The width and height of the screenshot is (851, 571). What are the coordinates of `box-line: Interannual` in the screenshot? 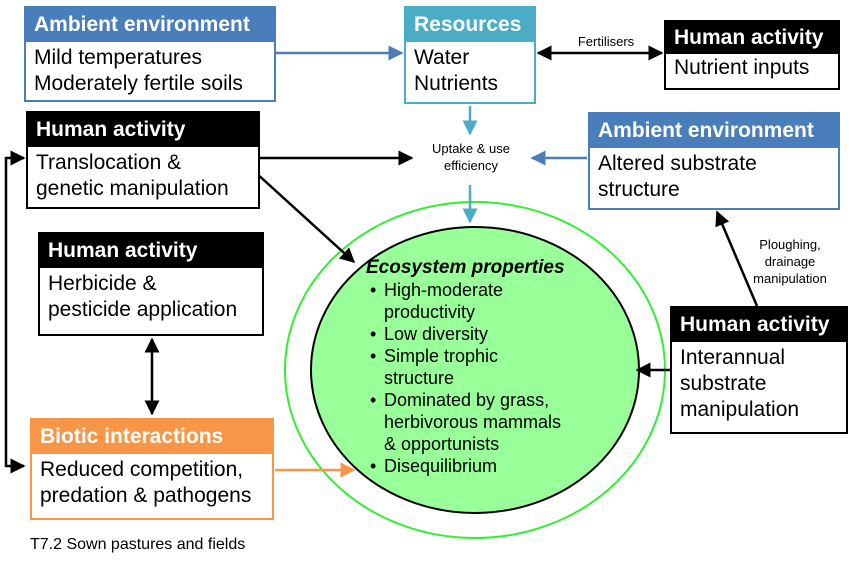 It's located at (733, 357).